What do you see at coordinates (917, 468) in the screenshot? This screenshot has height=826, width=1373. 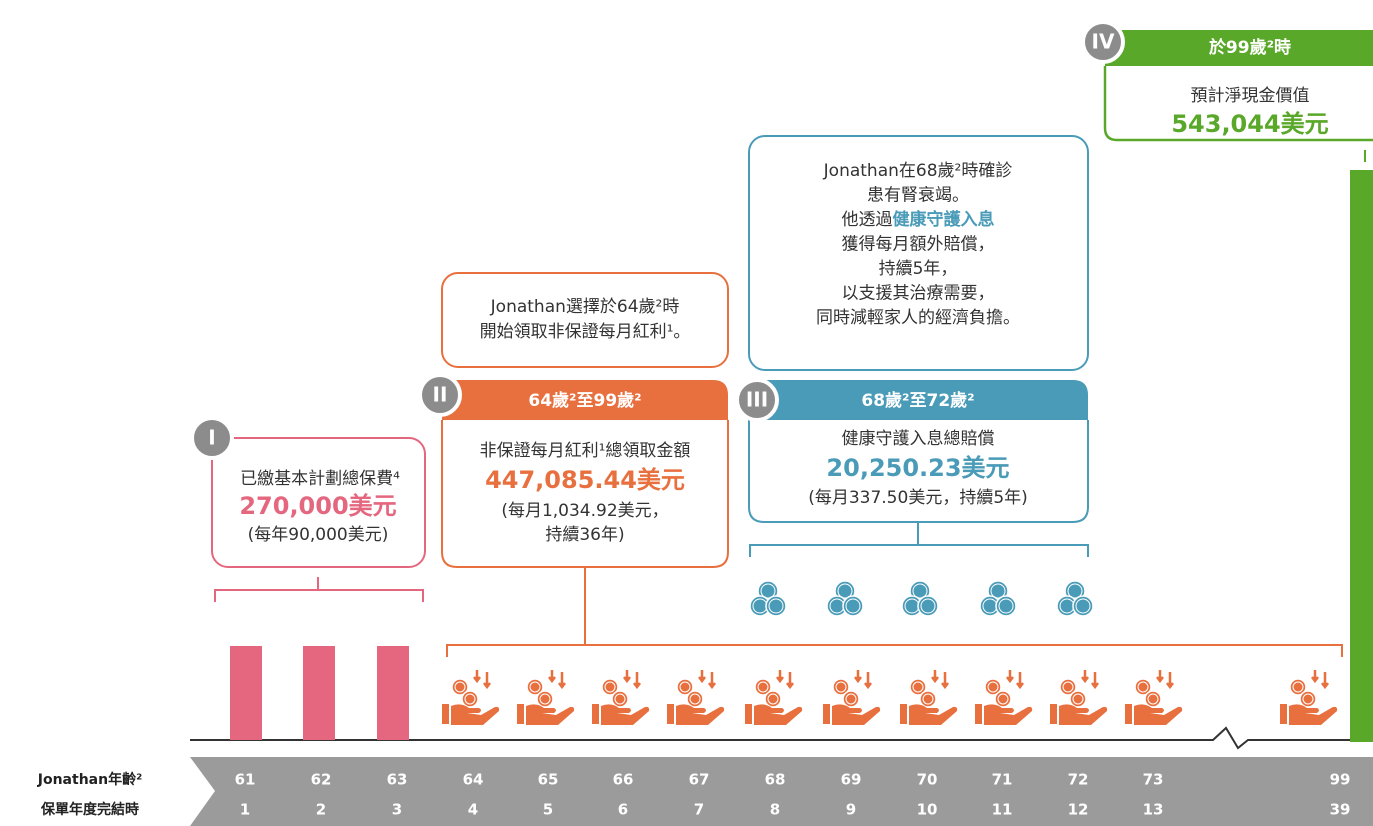 I see `stage3-amount: 20,250.23美元` at bounding box center [917, 468].